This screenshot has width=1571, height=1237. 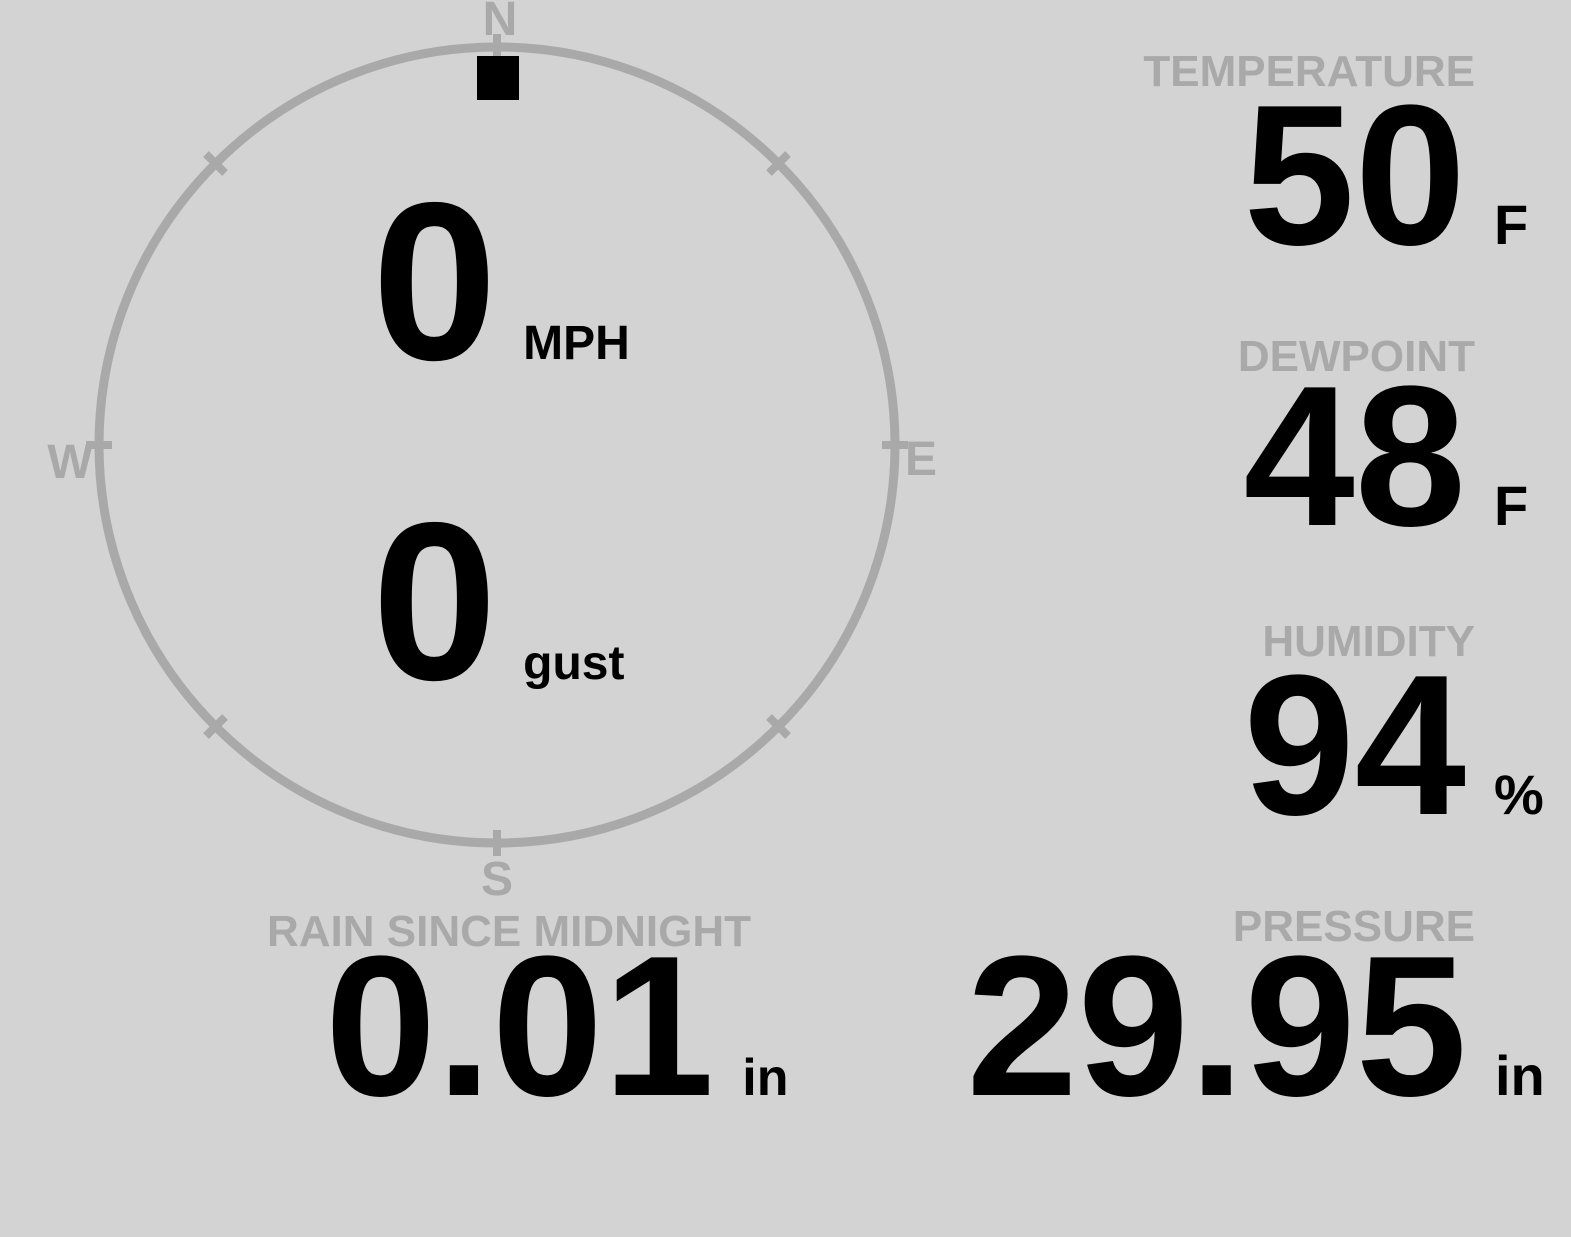 What do you see at coordinates (435, 281) in the screenshot?
I see `wind-speed-value: 0` at bounding box center [435, 281].